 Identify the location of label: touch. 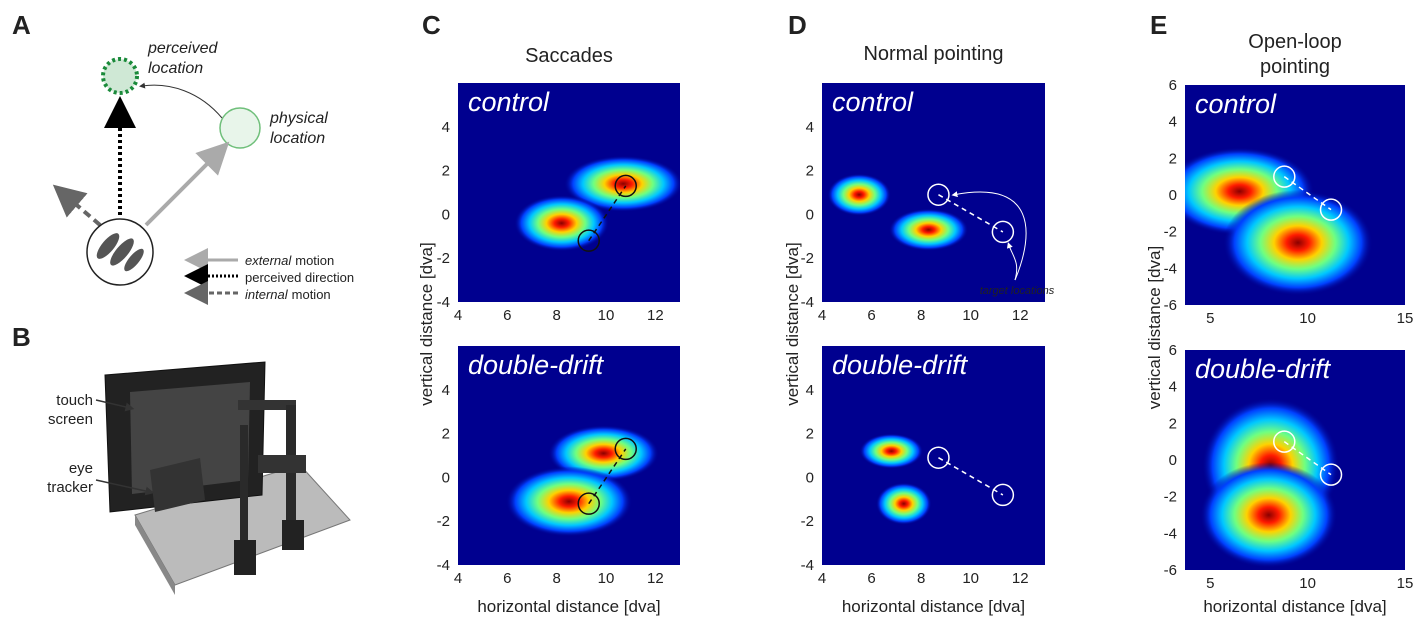
(74, 400).